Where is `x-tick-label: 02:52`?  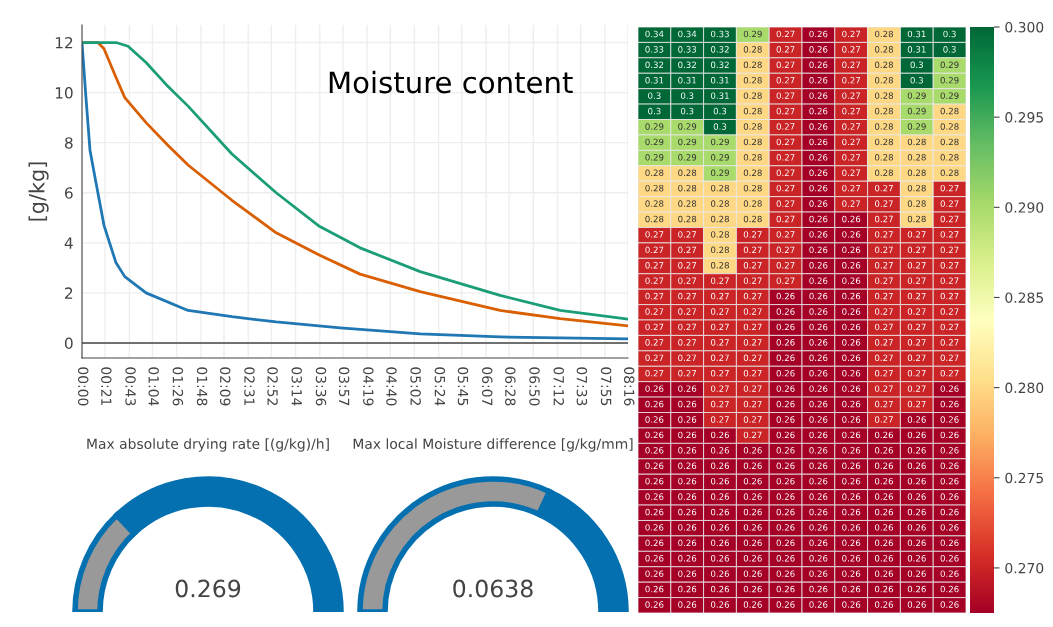
x-tick-label: 02:52 is located at coordinates (272, 386).